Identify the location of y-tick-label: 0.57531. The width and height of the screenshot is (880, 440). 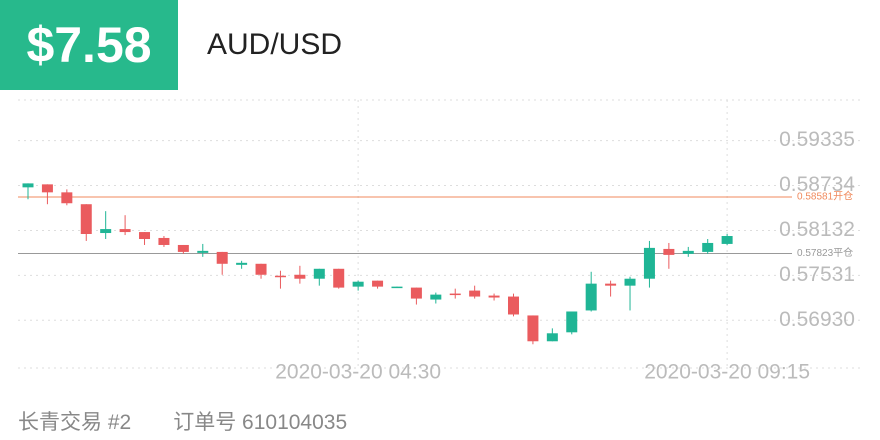
(817, 274).